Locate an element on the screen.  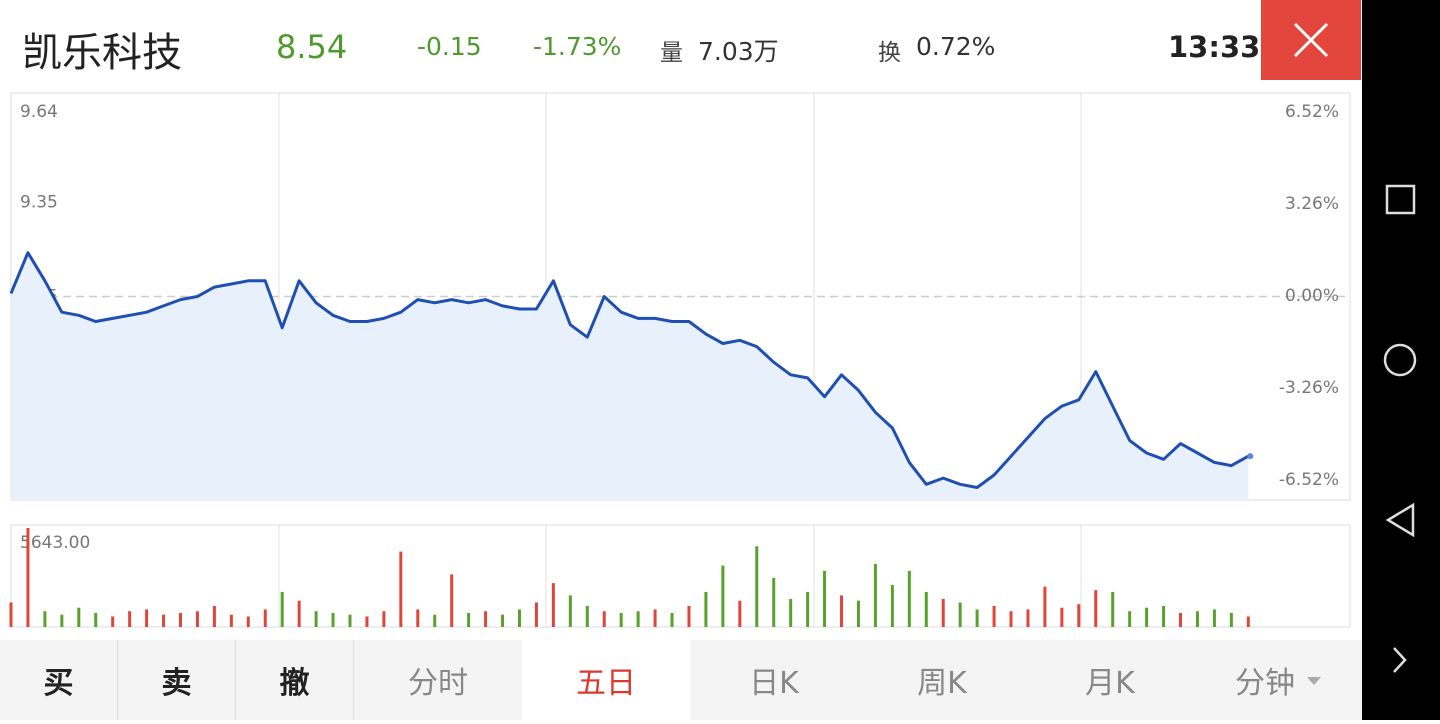
tab: 周K is located at coordinates (942, 680).